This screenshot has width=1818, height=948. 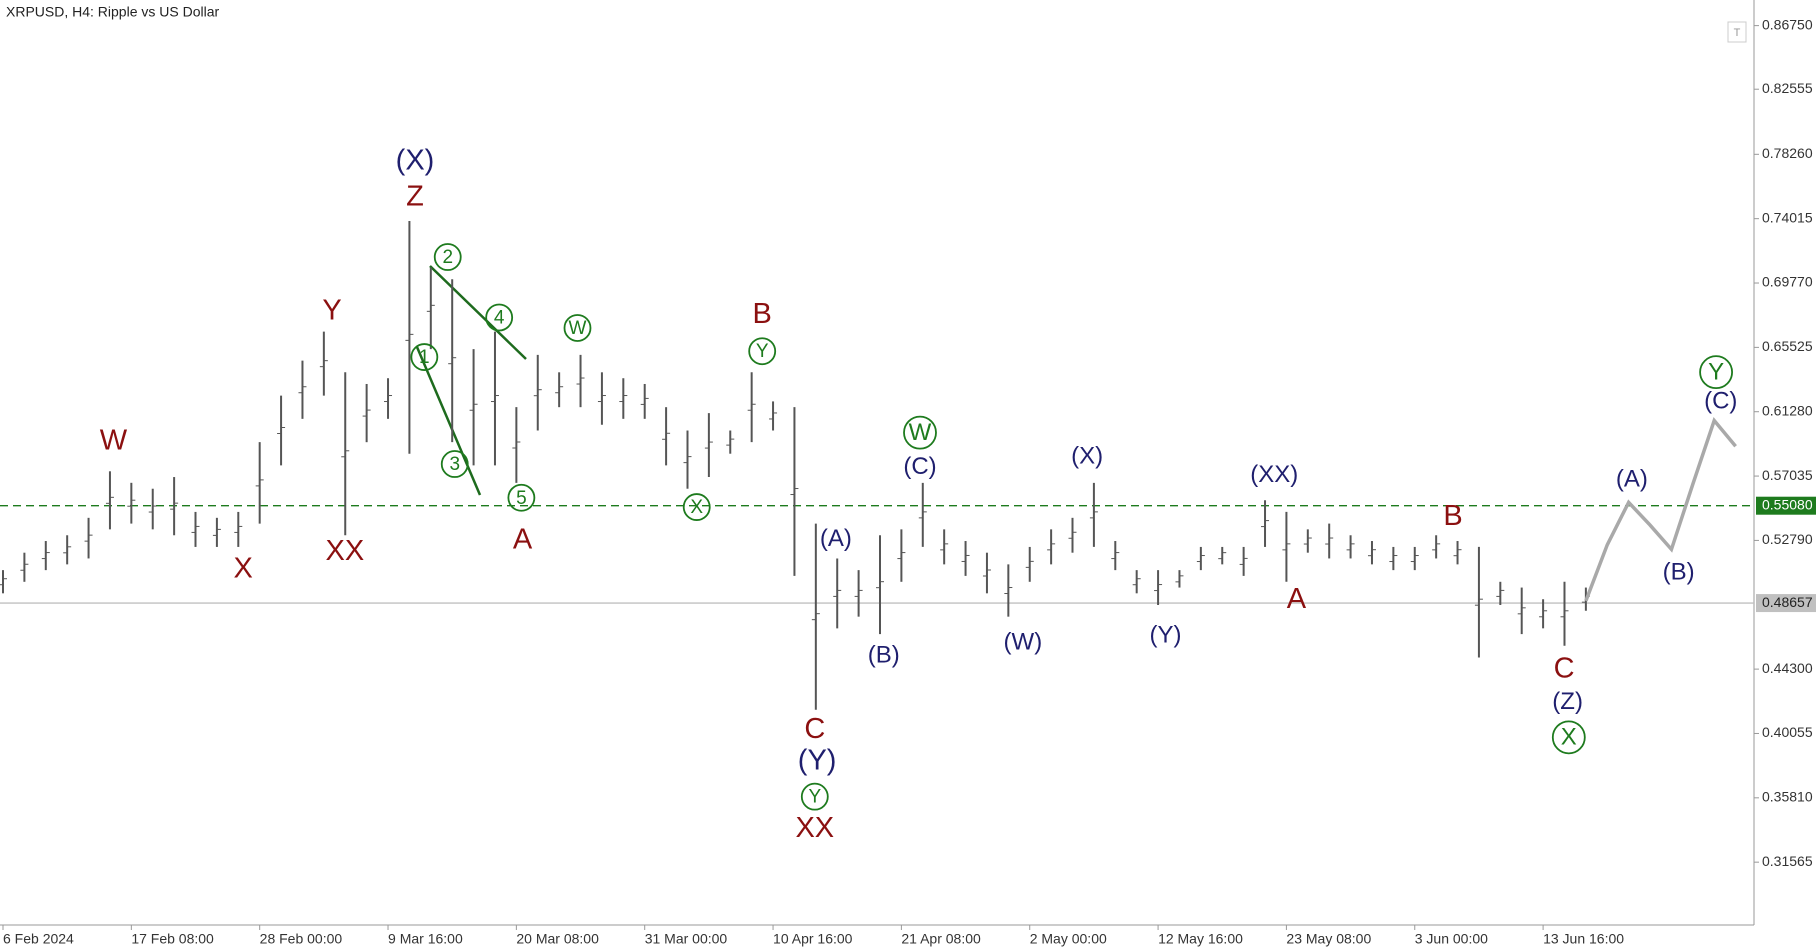 I want to click on x-tick-label: 6 Feb 2024, so click(x=38, y=939).